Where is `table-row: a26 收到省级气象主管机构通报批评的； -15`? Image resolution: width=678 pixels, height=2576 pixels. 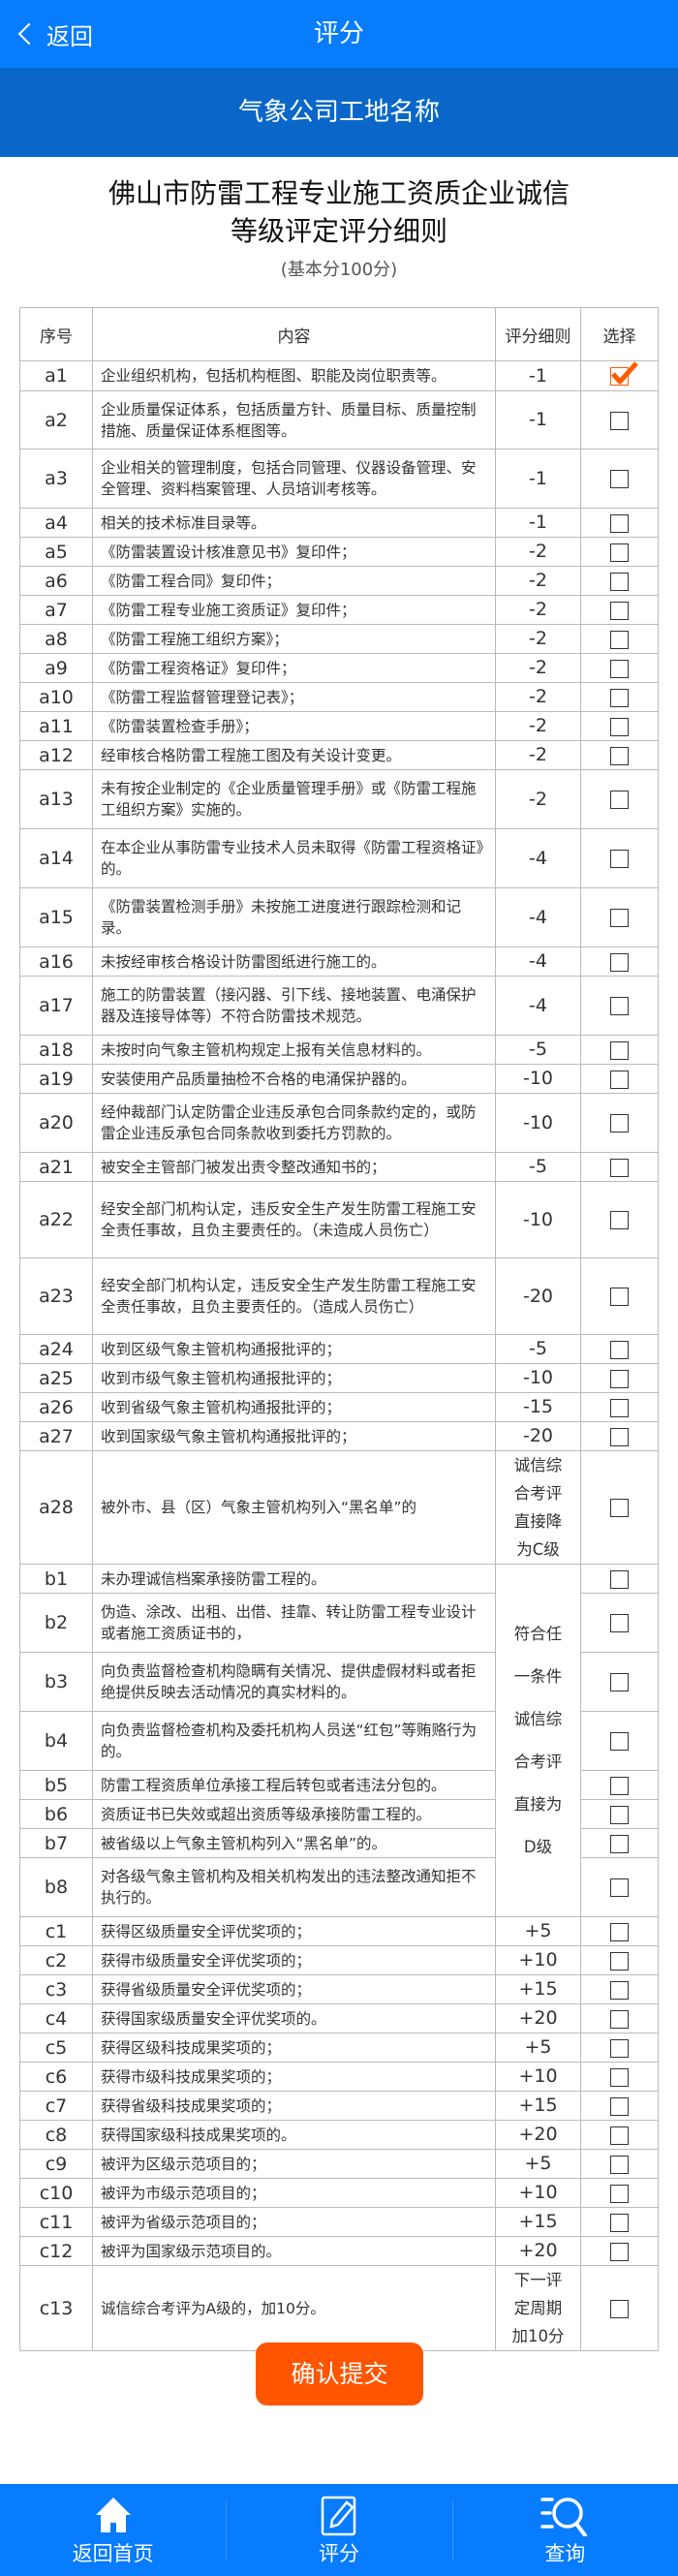 table-row: a26 收到省级气象主管机构通报批评的； -15 is located at coordinates (339, 1407).